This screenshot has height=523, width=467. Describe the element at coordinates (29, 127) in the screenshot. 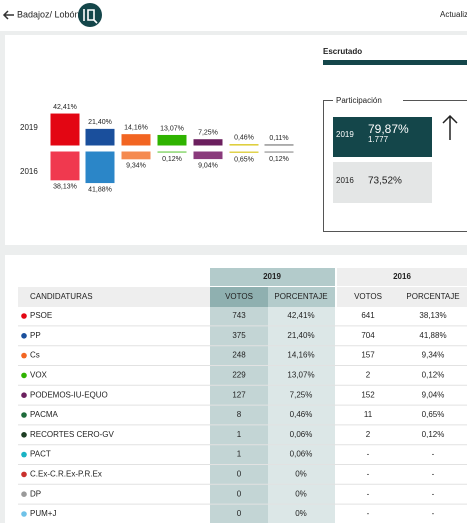

I see `year-label: 2019` at that location.